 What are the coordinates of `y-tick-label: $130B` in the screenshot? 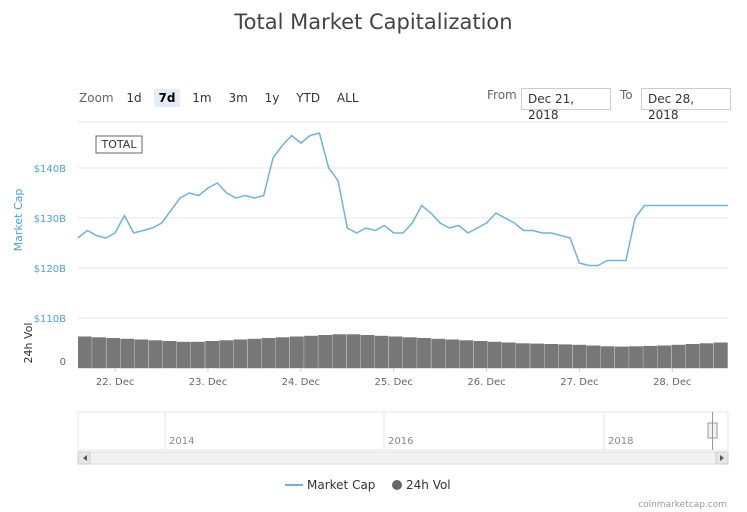 It's located at (50, 219).